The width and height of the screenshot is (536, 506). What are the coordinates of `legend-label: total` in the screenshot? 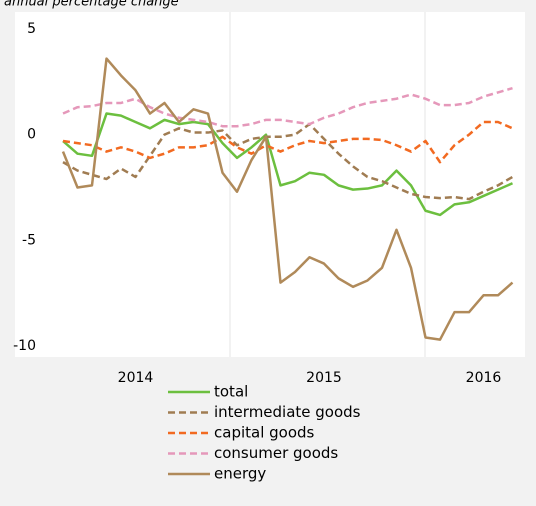 It's located at (231, 392).